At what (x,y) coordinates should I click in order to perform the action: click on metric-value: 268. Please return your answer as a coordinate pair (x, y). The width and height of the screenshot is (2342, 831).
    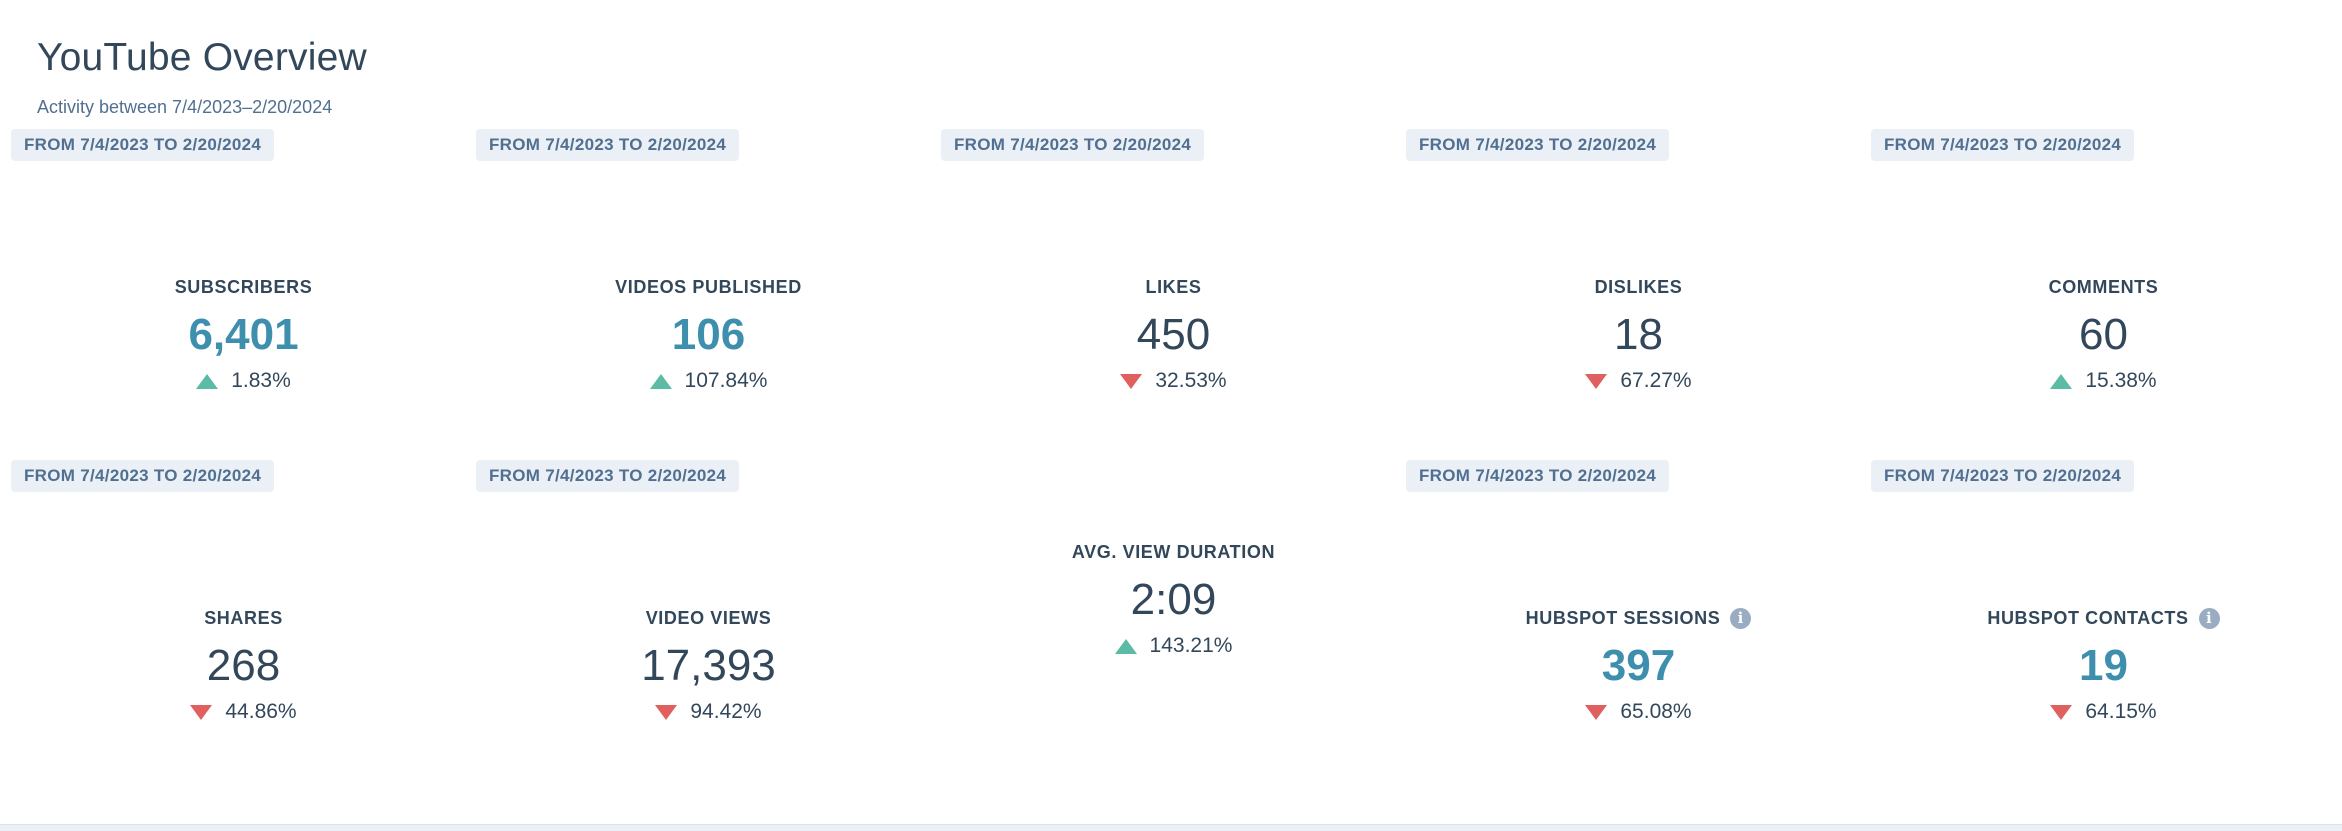
    Looking at the image, I should click on (243, 665).